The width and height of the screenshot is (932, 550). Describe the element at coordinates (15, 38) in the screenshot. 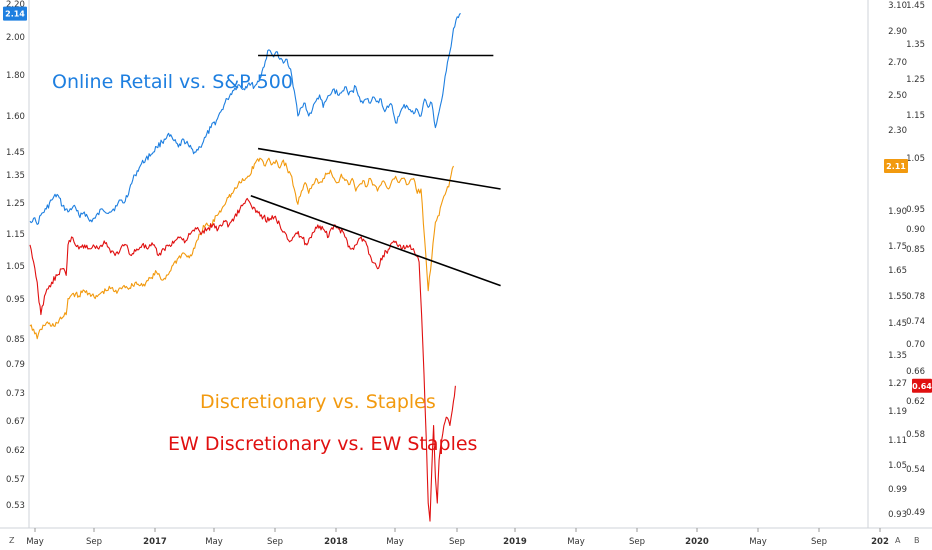

I see `left-tick-label: 2.00` at that location.